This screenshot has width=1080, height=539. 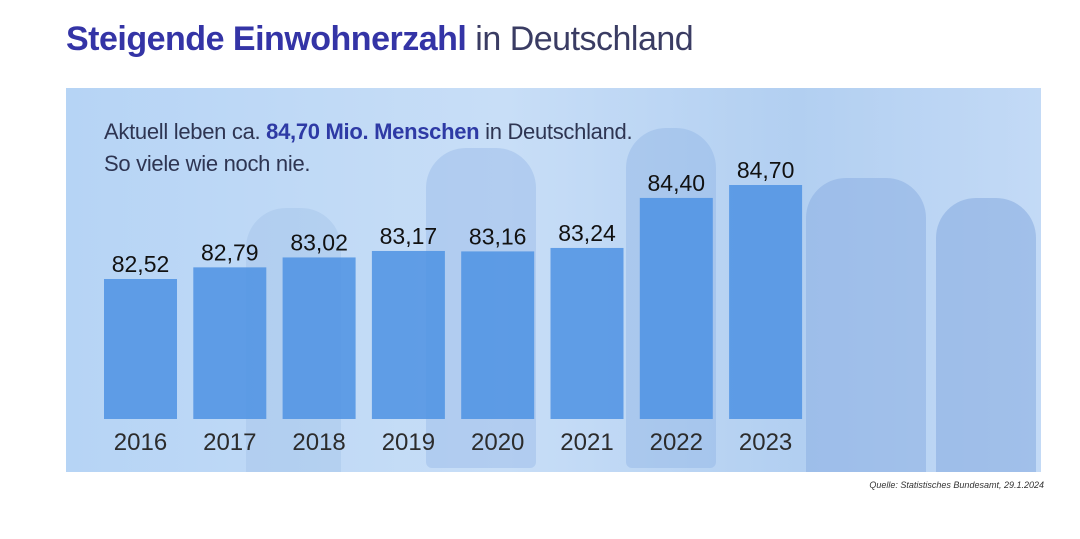 What do you see at coordinates (319, 242) in the screenshot?
I see `data-label-2018: 83,02` at bounding box center [319, 242].